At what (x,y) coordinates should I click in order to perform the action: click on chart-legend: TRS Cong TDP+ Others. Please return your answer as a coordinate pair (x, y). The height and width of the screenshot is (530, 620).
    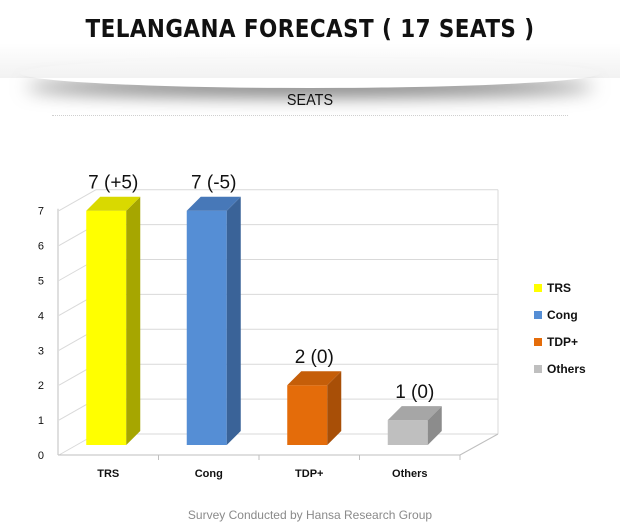
    Looking at the image, I should click on (560, 328).